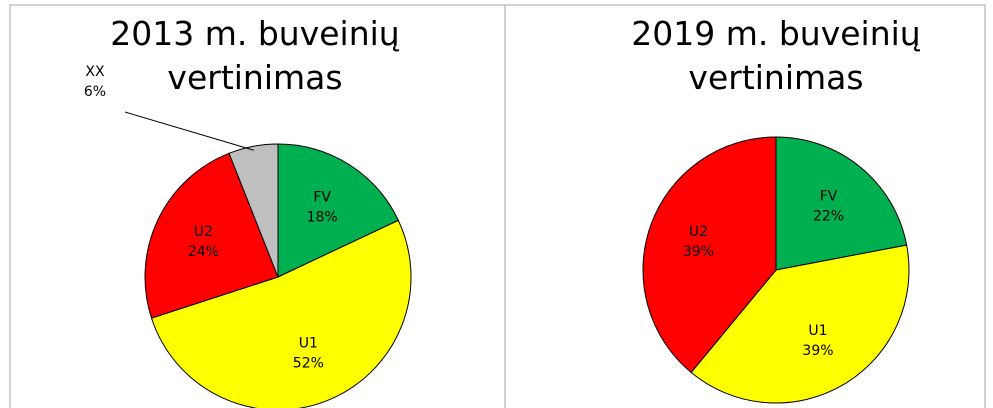  Describe the element at coordinates (255, 55) in the screenshot. I see `chart-title: 2013 m. buveinių vertinimas` at that location.